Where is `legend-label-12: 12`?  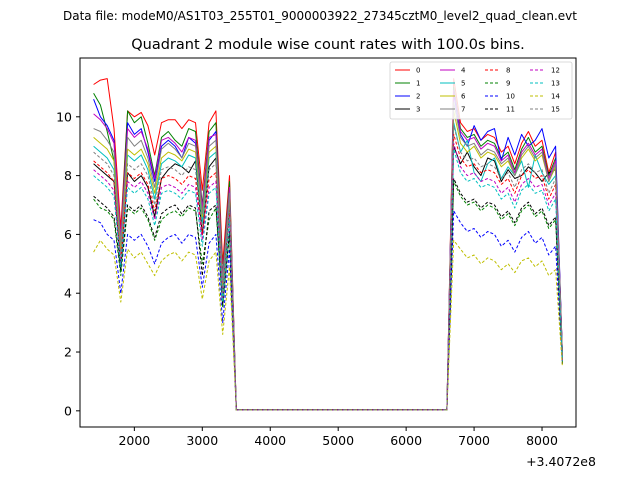 legend-label-12: 12 is located at coordinates (555, 71).